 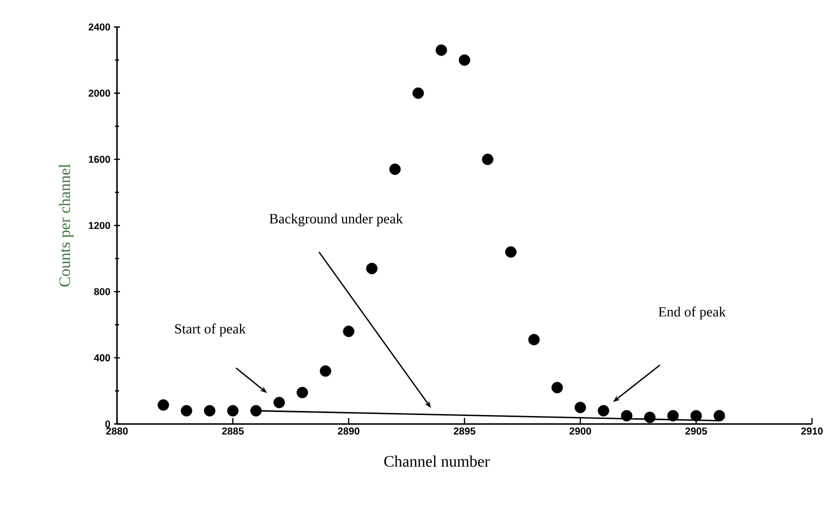 What do you see at coordinates (102, 292) in the screenshot?
I see `y-tick-label: 800` at bounding box center [102, 292].